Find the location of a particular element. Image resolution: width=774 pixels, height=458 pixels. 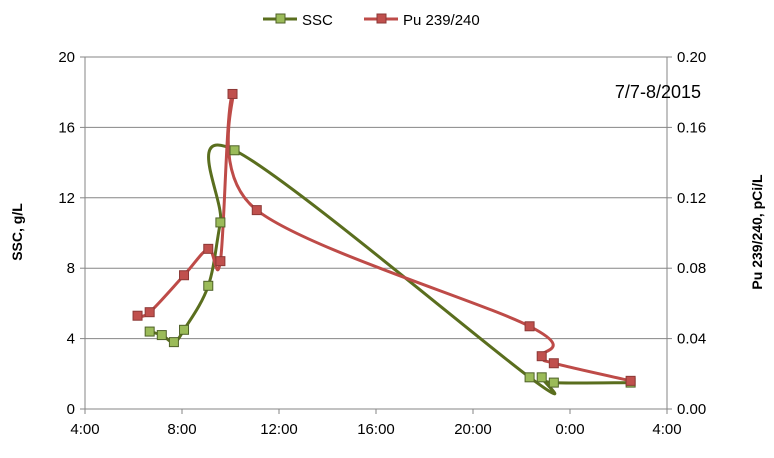

x-tick-label: 16:00 is located at coordinates (376, 429).